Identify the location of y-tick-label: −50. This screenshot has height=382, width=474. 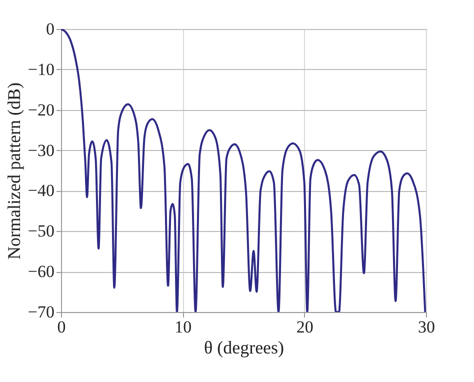
(41, 231).